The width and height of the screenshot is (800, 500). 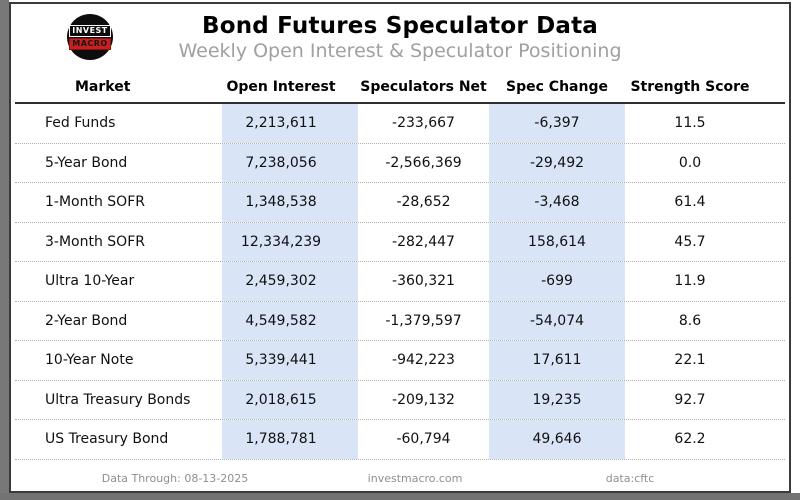 What do you see at coordinates (557, 399) in the screenshot?
I see `spec-change-cell: 19,235` at bounding box center [557, 399].